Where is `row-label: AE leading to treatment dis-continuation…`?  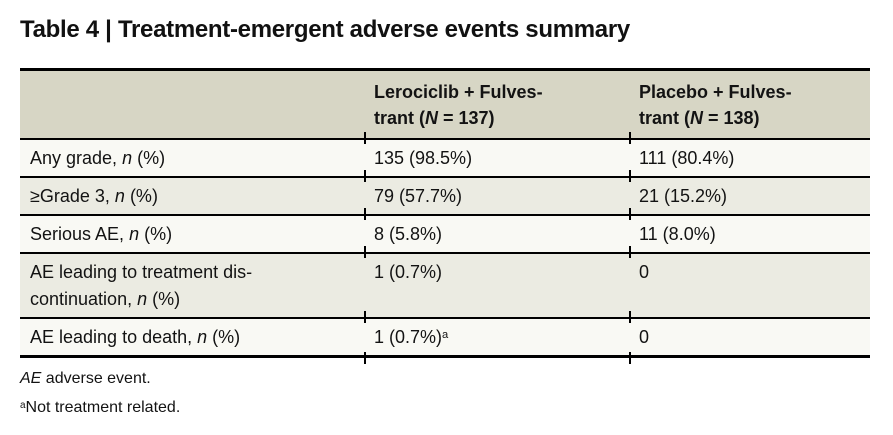
row-label: AE leading to treatment dis-continuation… is located at coordinates (141, 285).